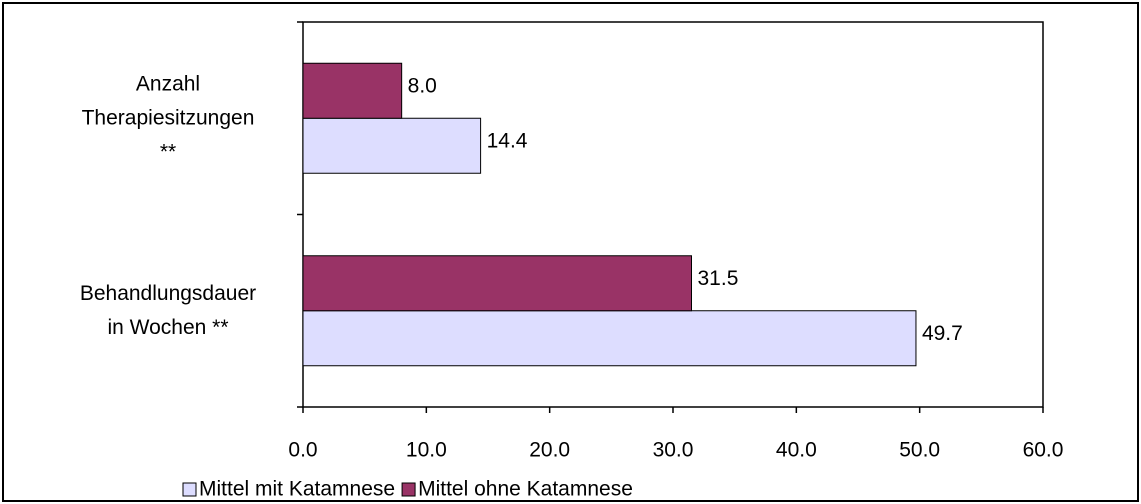 This screenshot has height=504, width=1141. Describe the element at coordinates (168, 151) in the screenshot. I see `y-tick-label-line: **` at that location.